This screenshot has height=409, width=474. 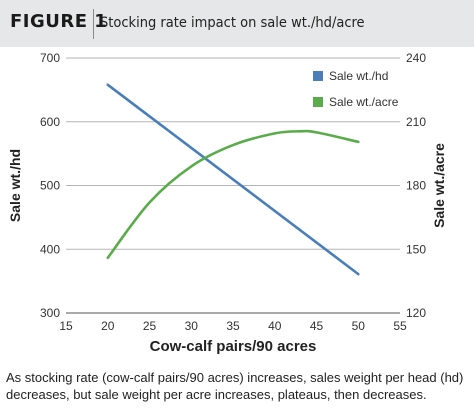 I want to click on legend: Sale wt./hd Sale wt./acre, so click(x=356, y=89).